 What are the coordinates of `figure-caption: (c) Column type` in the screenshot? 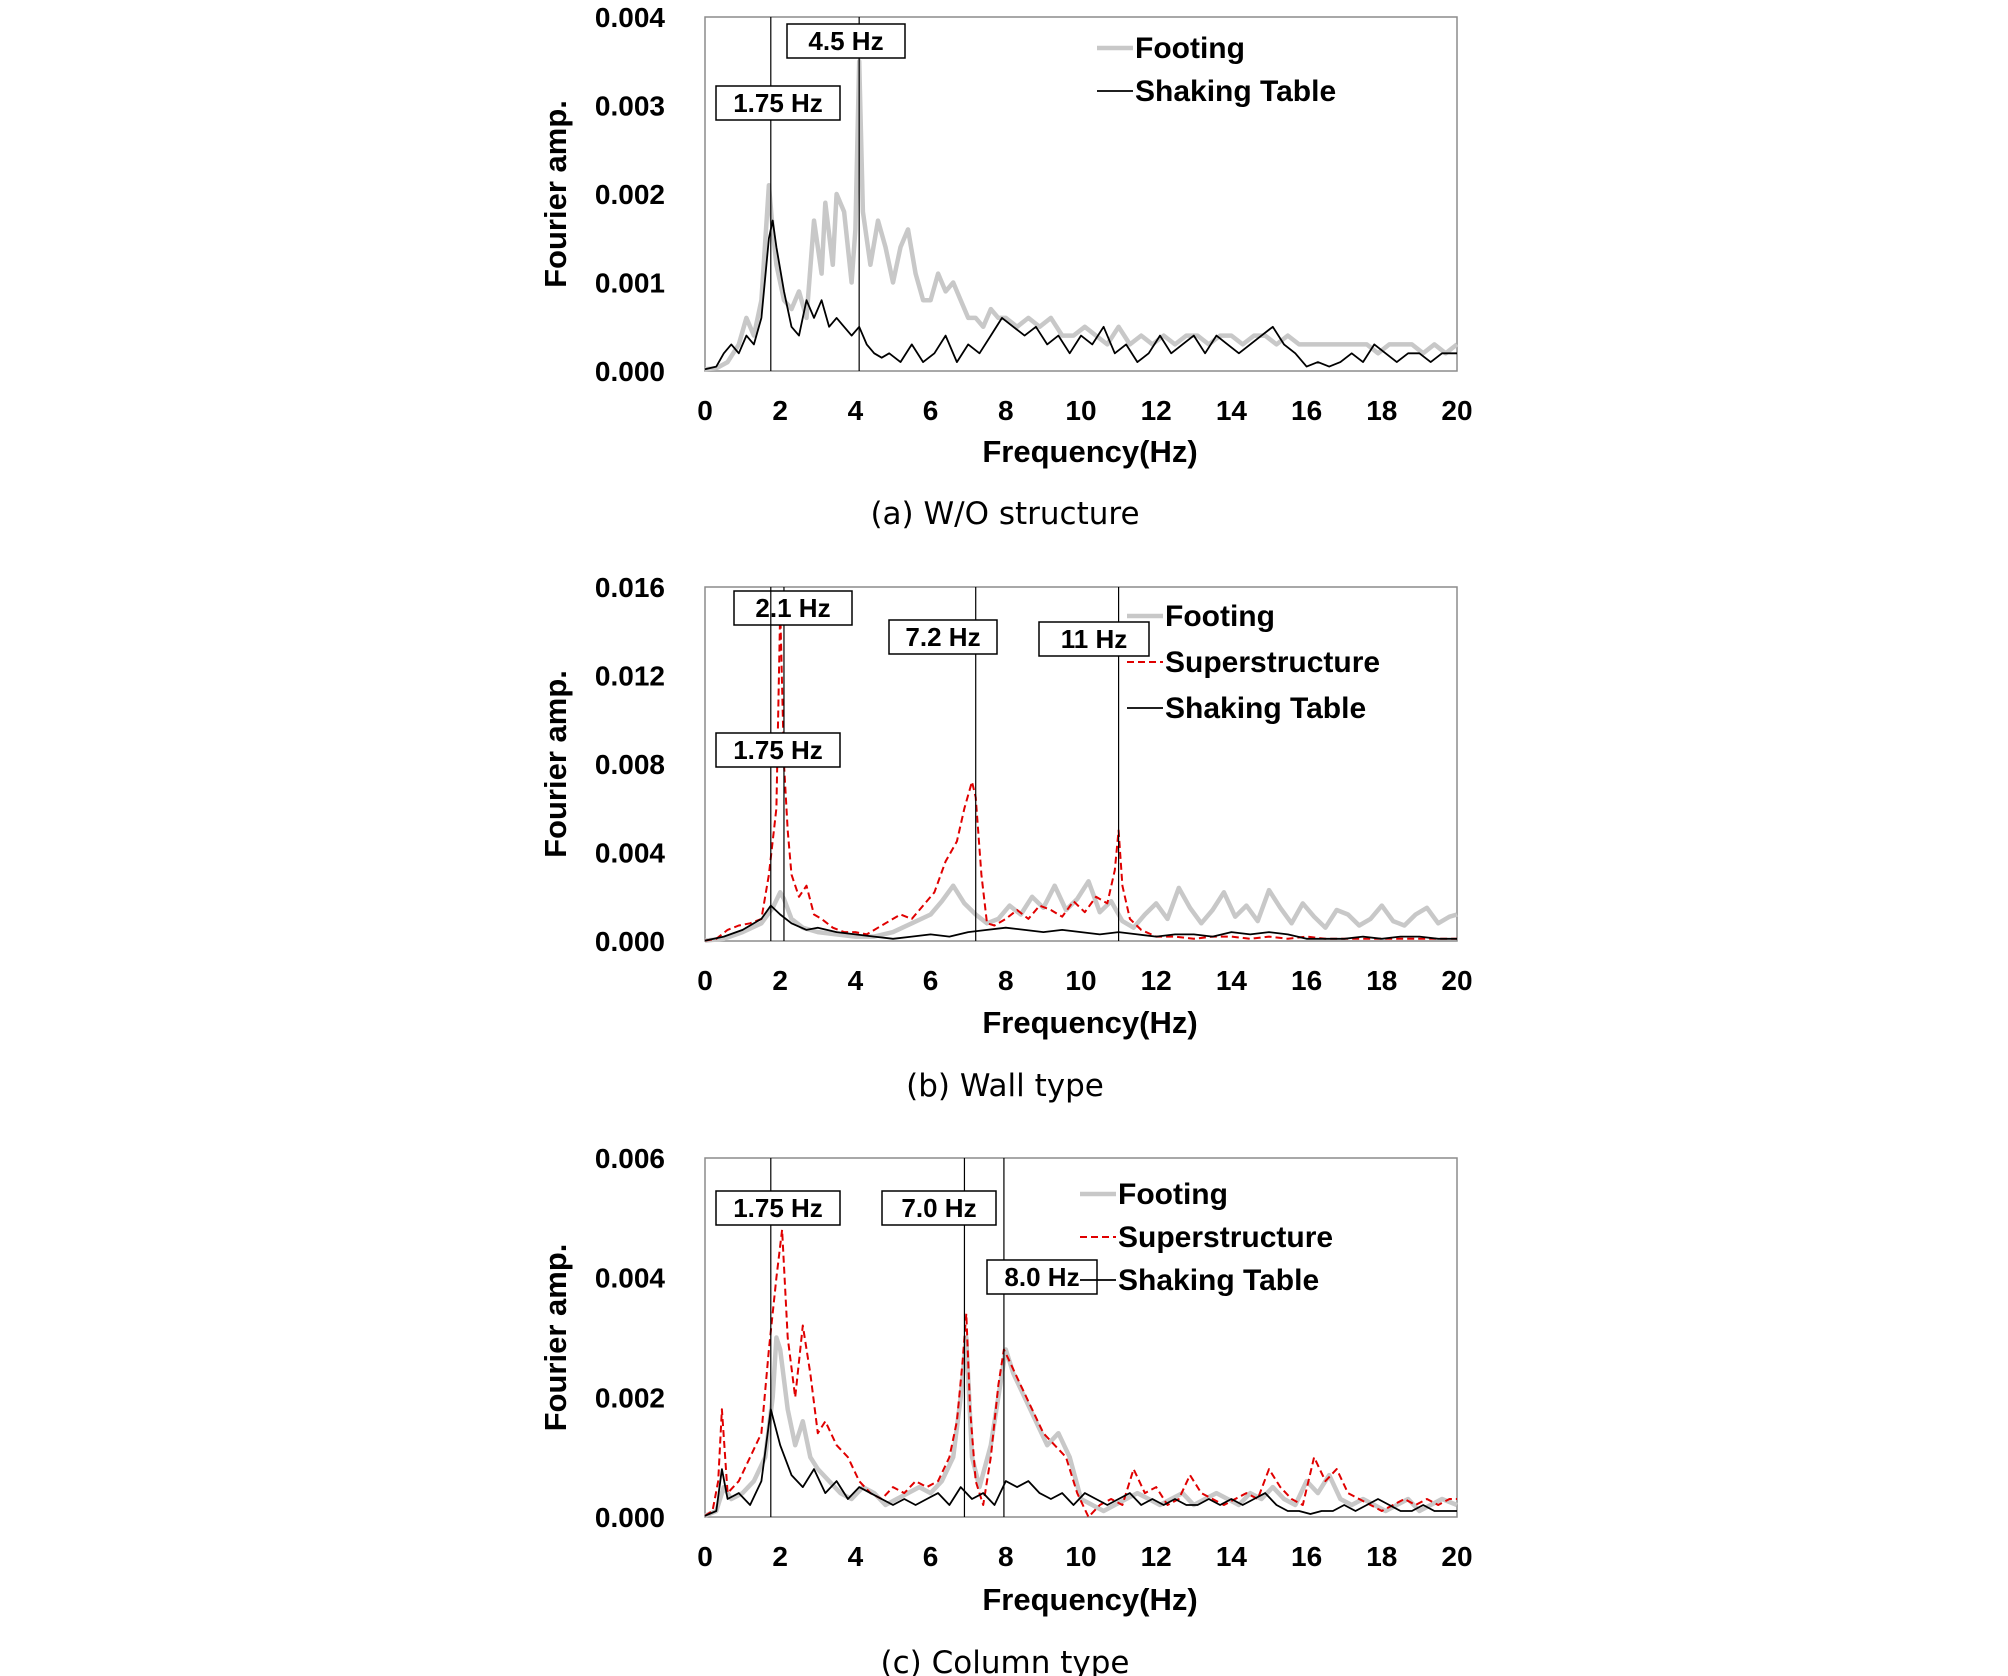 It's located at (1005, 1660).